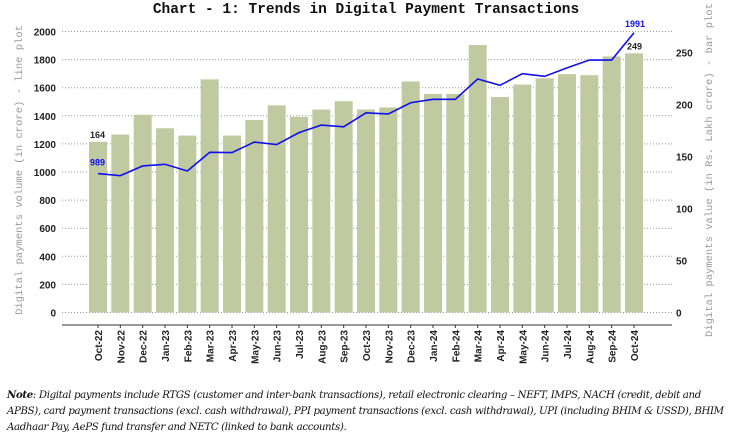  I want to click on x-tick-label: Apr-23, so click(233, 346).